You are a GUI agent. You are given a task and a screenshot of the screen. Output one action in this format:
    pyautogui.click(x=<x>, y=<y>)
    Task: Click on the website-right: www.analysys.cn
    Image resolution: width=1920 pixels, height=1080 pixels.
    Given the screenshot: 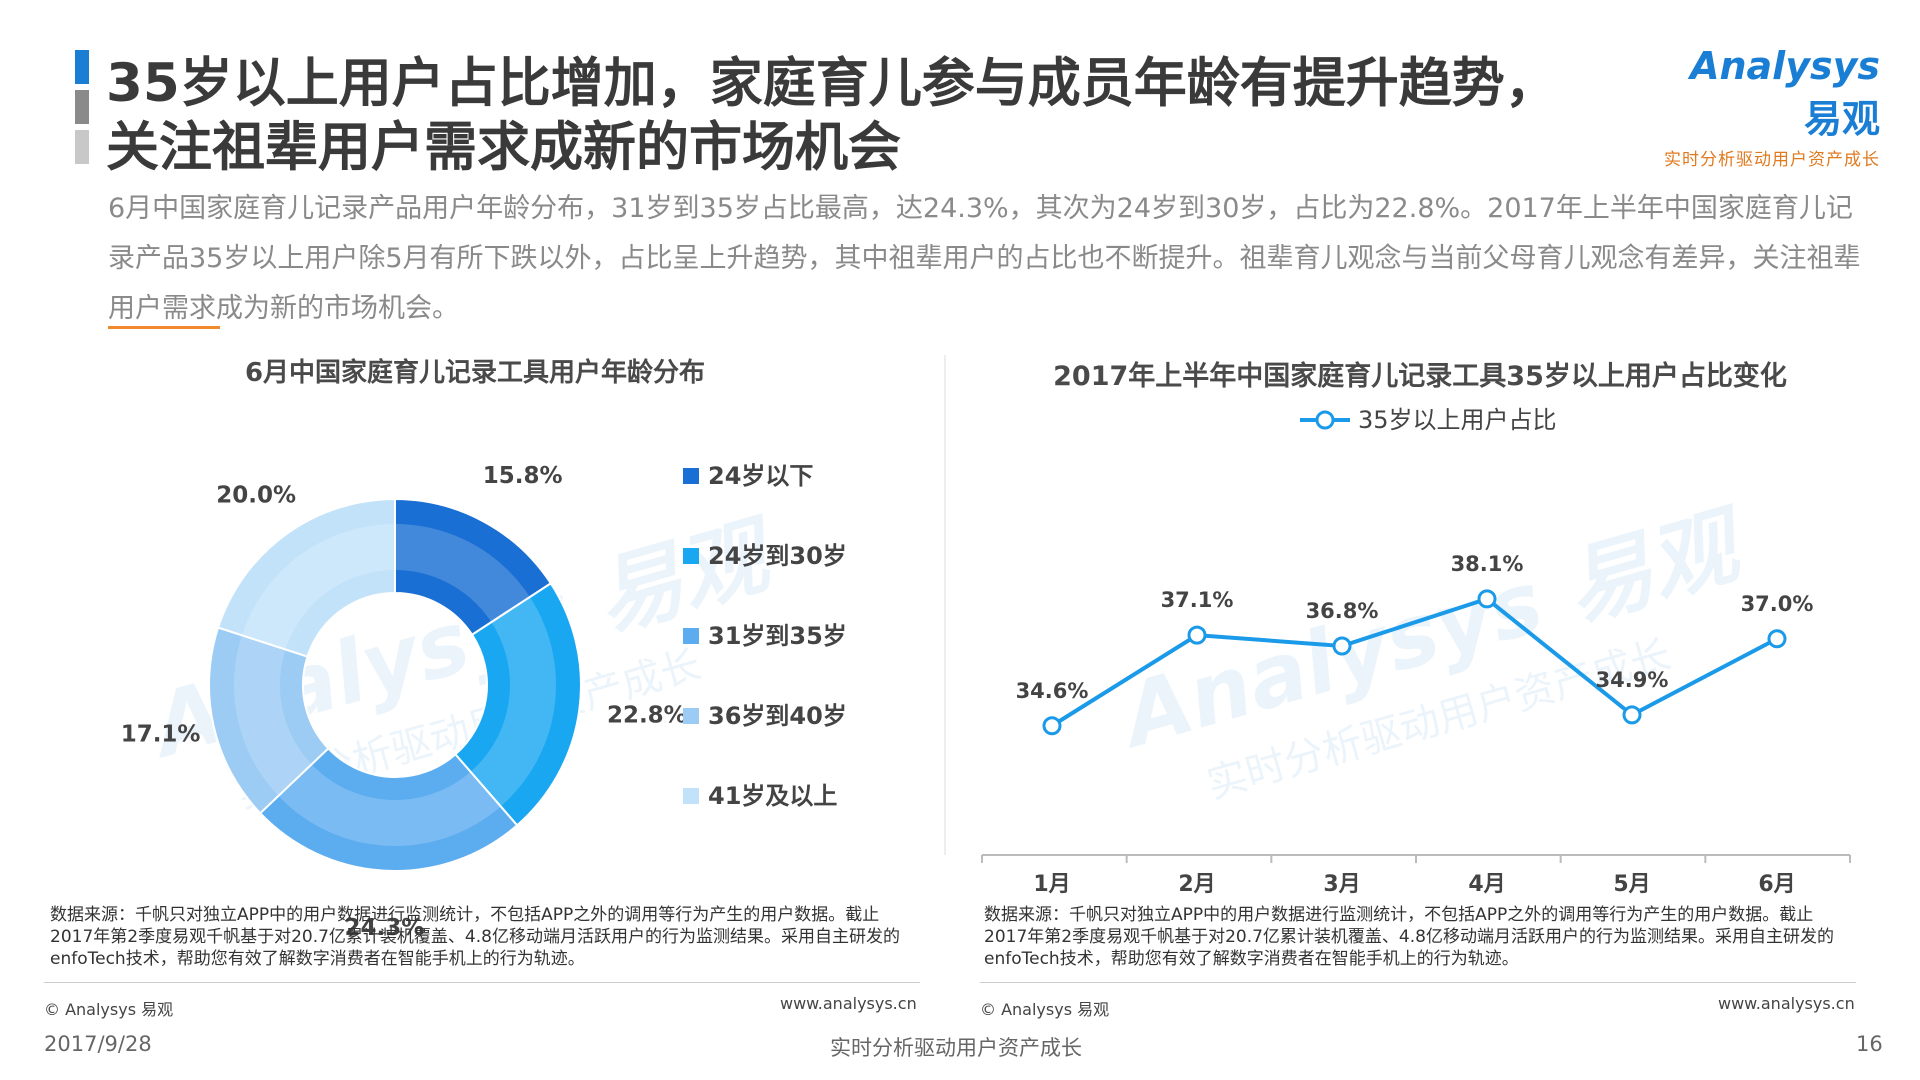 What is the action you would take?
    pyautogui.click(x=1786, y=1003)
    